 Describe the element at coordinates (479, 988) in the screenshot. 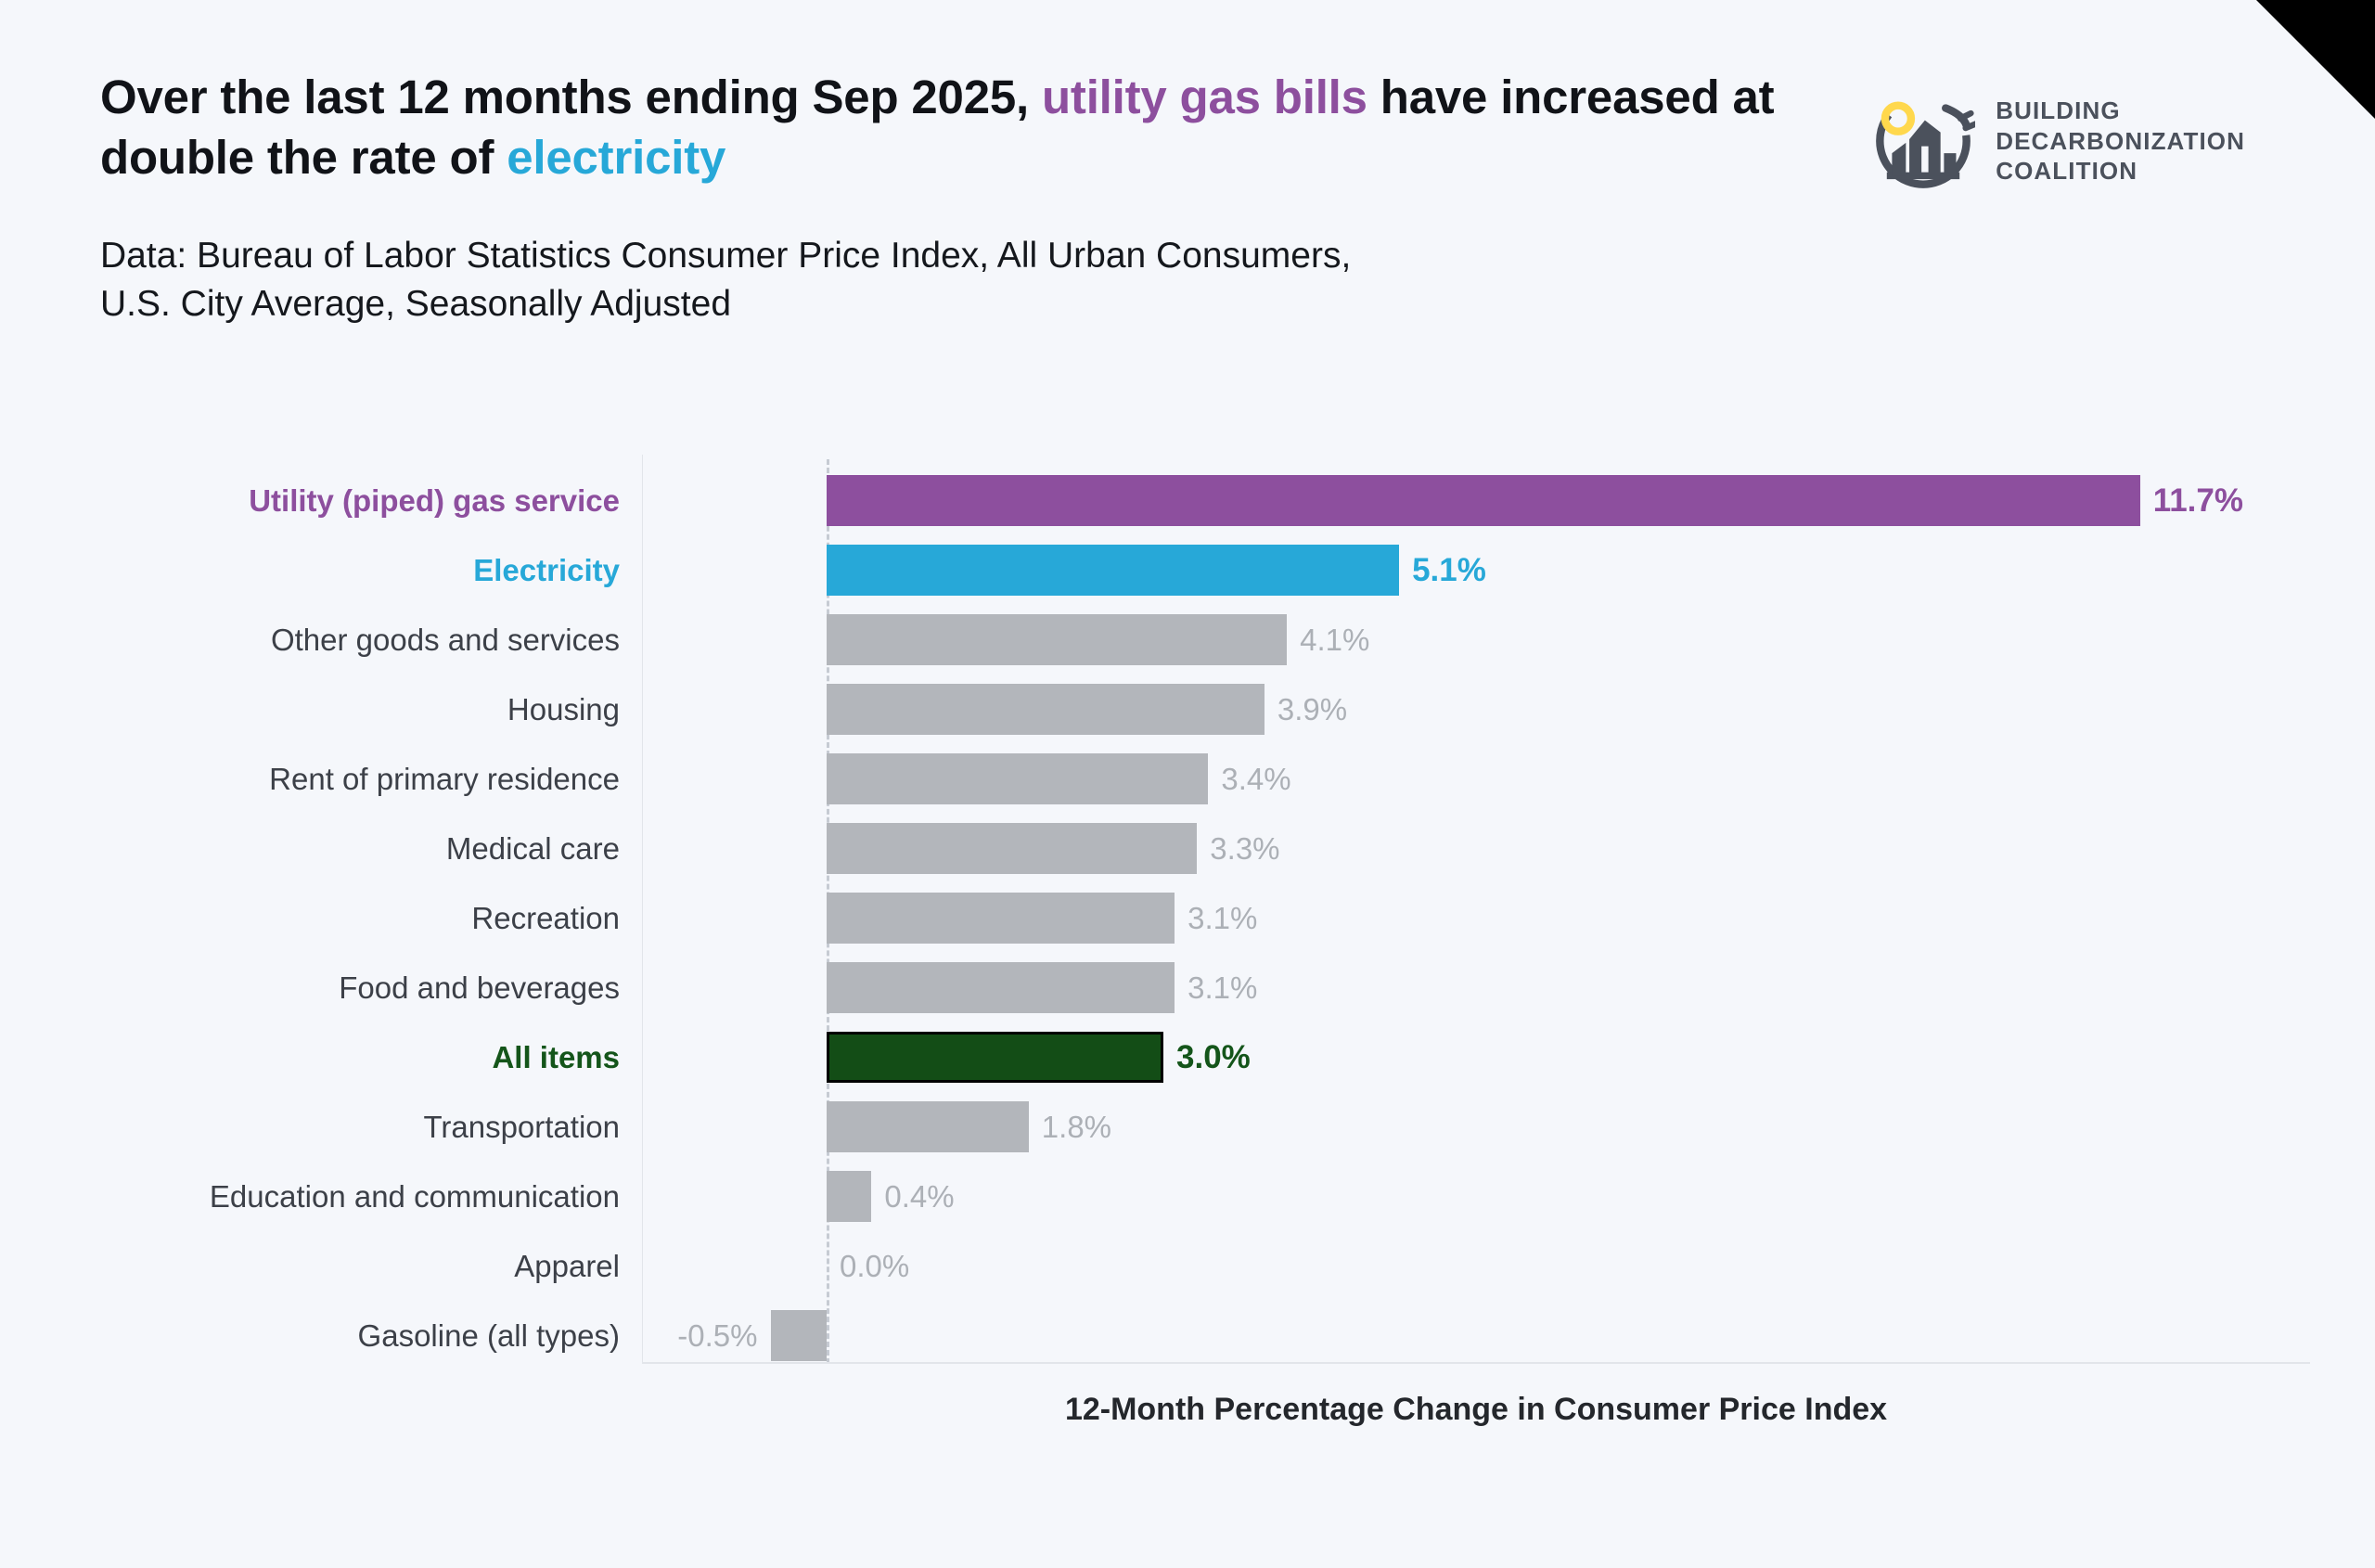

I see `category-label: Food and beverages` at that location.